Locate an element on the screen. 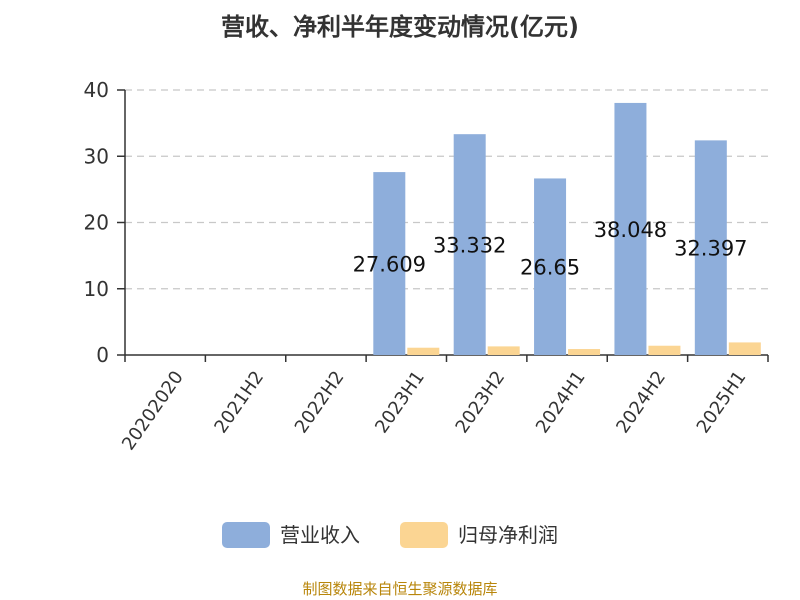 This screenshot has width=800, height=600. data-label-revenue: 26.65 is located at coordinates (550, 268).